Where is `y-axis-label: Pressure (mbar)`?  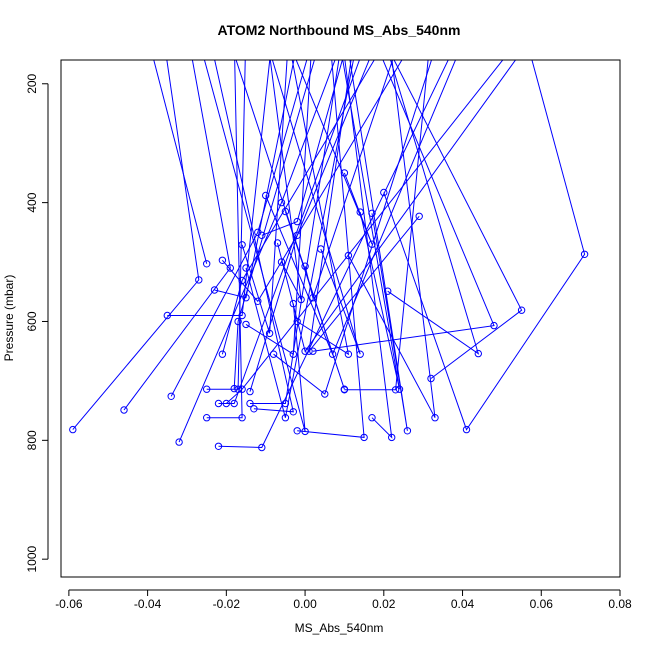
y-axis-label: Pressure (mbar) is located at coordinates (9, 318).